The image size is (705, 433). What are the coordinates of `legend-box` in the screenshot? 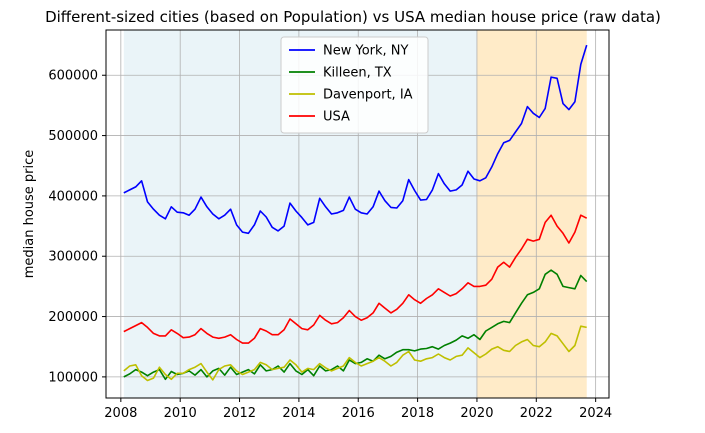 It's located at (354, 85).